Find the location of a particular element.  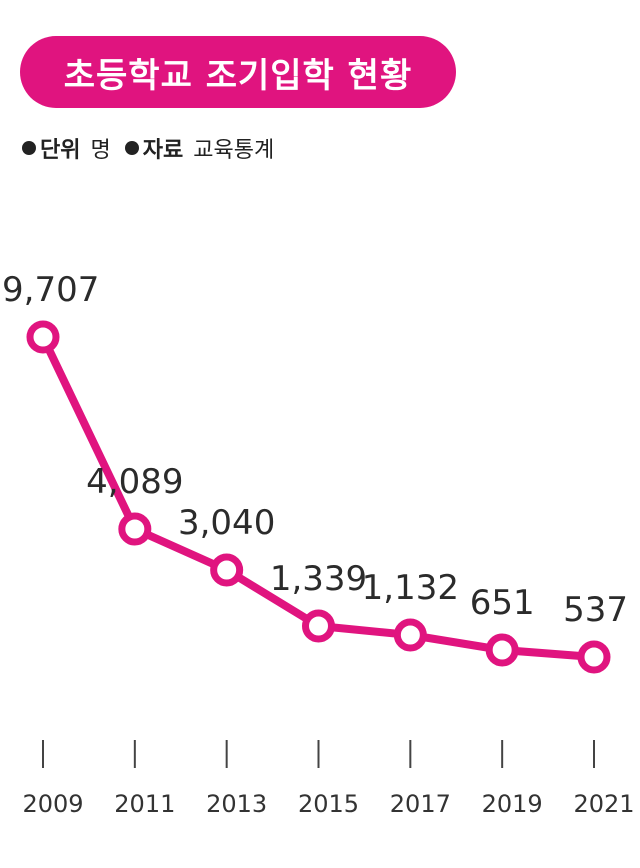

data-label: 1,339 is located at coordinates (318, 579).